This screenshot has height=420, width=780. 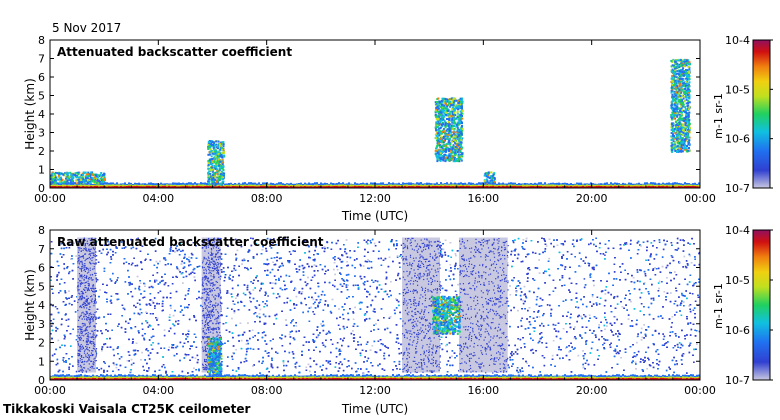 I want to click on y-tick-label: 7, so click(x=41, y=59).